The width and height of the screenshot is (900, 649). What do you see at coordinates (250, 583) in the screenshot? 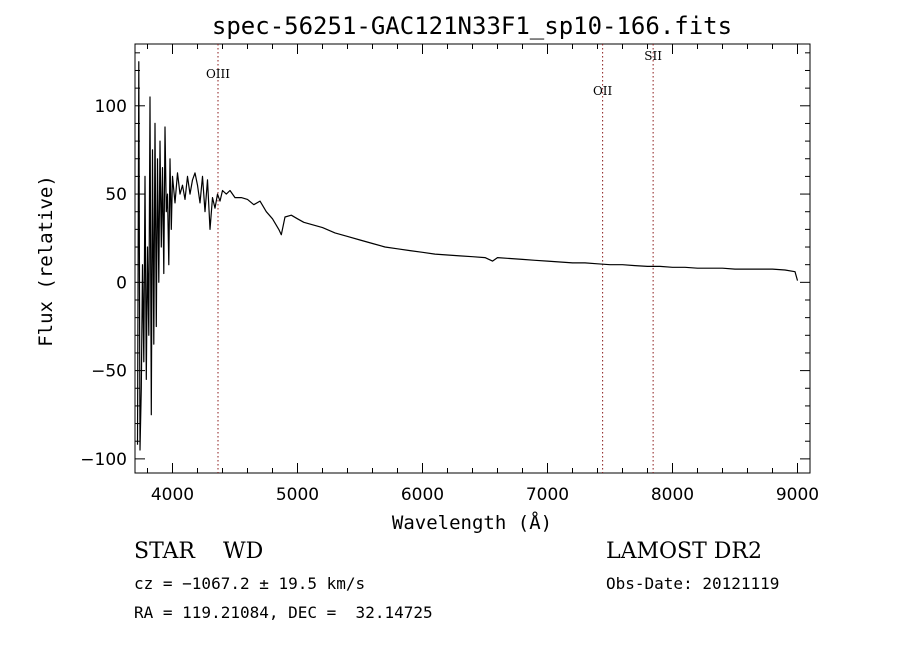
I see `redshift-text: cz = −1067.2 ± 19.5 km/s` at bounding box center [250, 583].